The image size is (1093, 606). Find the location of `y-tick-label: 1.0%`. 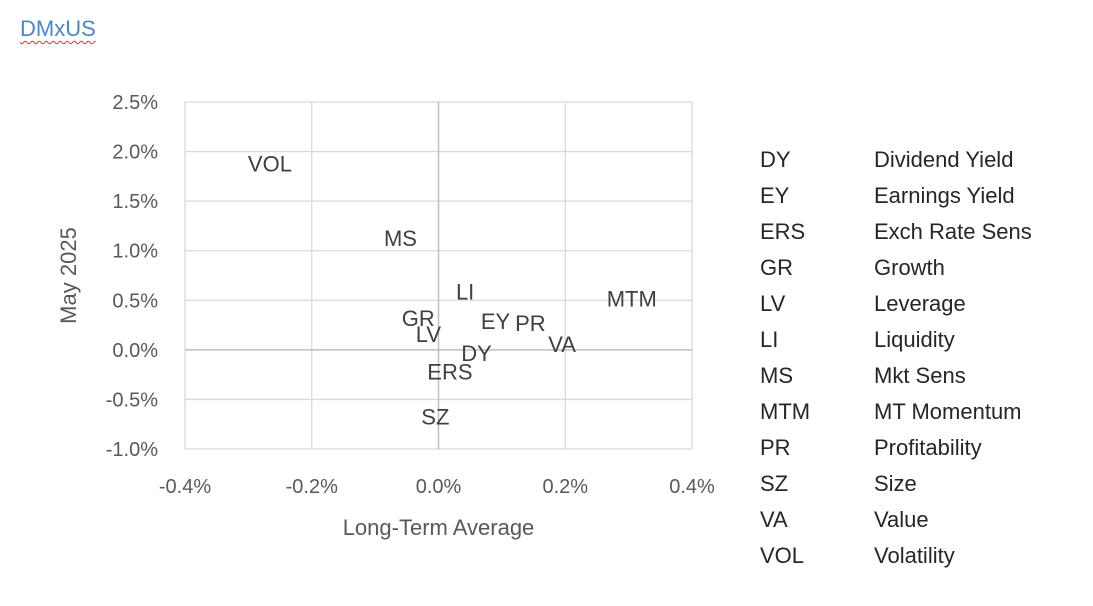

y-tick-label: 1.0% is located at coordinates (135, 252).